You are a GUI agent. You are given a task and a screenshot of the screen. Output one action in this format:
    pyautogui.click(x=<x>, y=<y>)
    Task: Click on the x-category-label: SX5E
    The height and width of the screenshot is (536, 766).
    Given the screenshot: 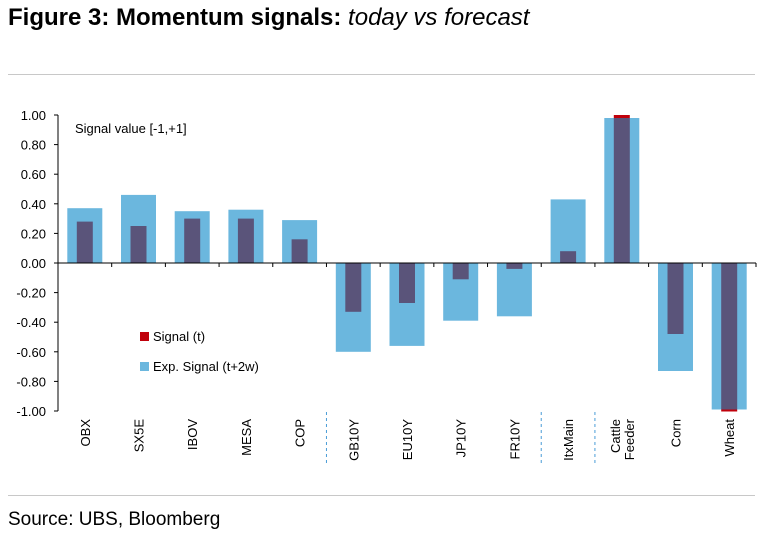 What is the action you would take?
    pyautogui.click(x=139, y=436)
    